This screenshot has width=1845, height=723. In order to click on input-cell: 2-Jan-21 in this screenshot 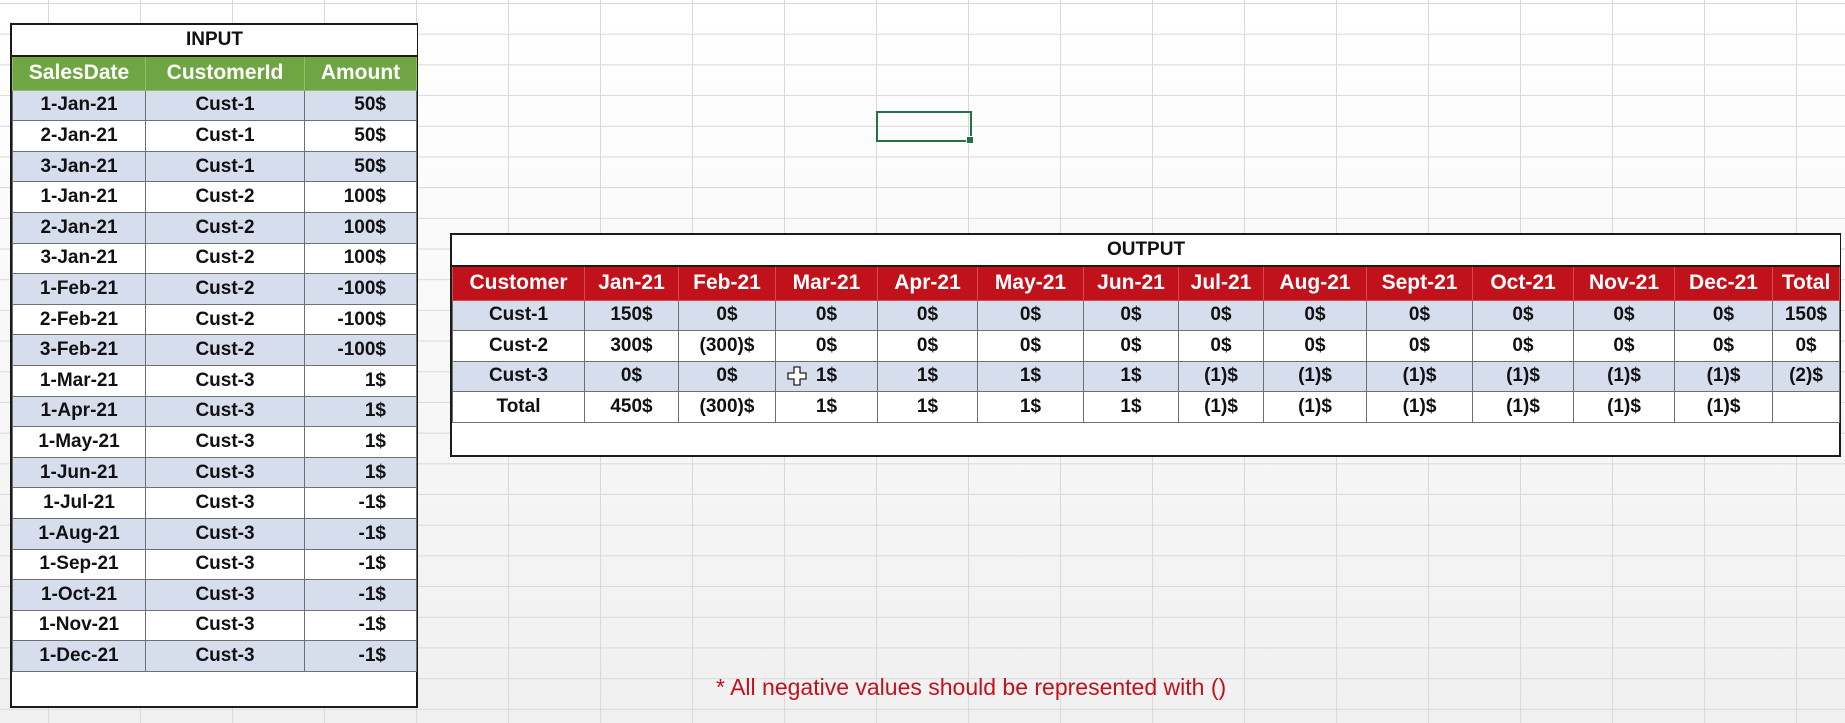, I will do `click(79, 136)`.